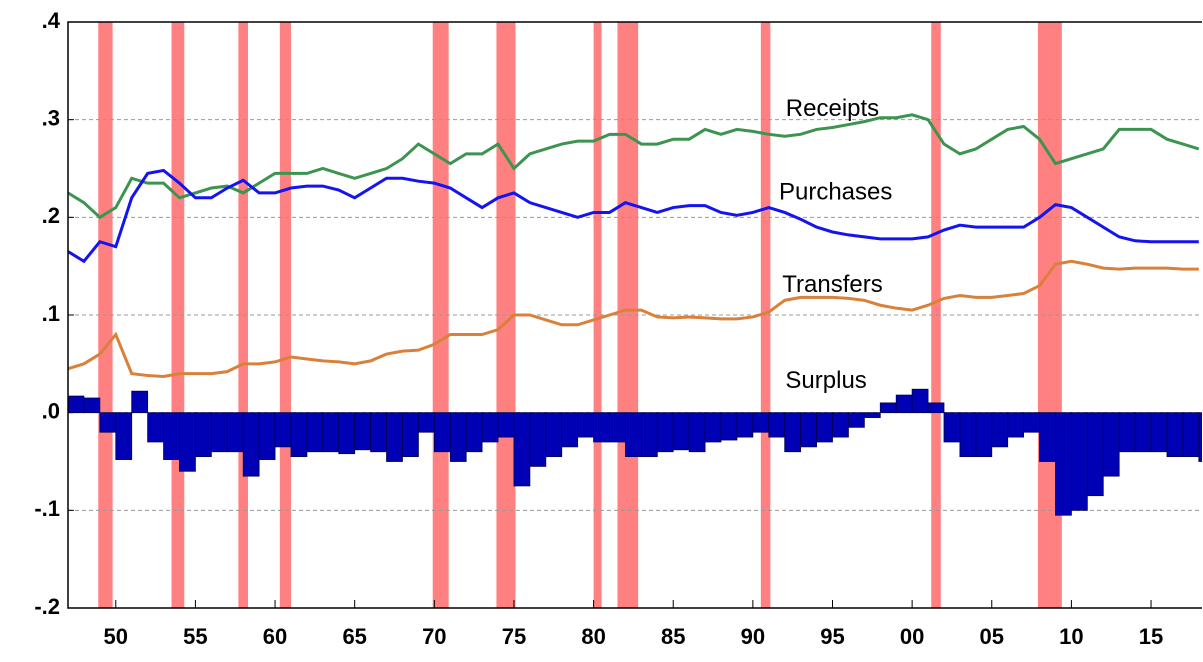 This screenshot has height=662, width=1203. What do you see at coordinates (673, 636) in the screenshot?
I see `x-tick-label: 85` at bounding box center [673, 636].